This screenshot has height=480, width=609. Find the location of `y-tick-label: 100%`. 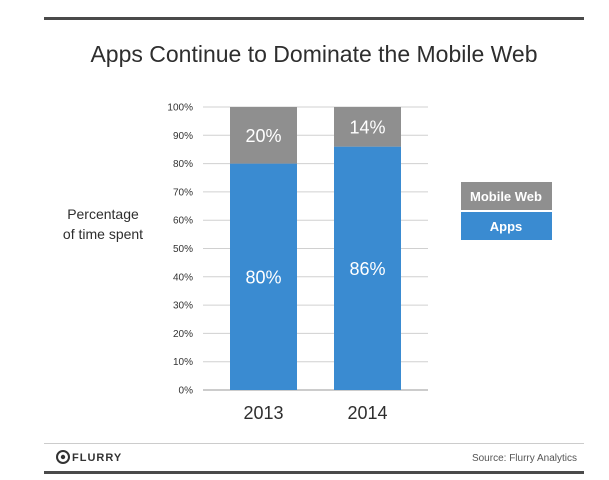

y-tick-label: 100% is located at coordinates (180, 108).